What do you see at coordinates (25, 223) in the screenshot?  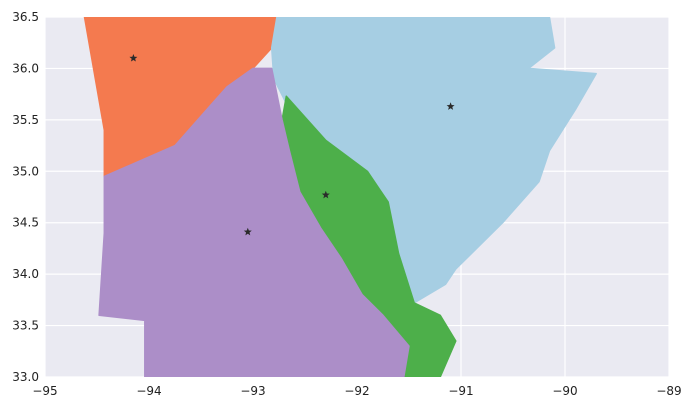 I see `y-tick-label-3: 34.5` at bounding box center [25, 223].